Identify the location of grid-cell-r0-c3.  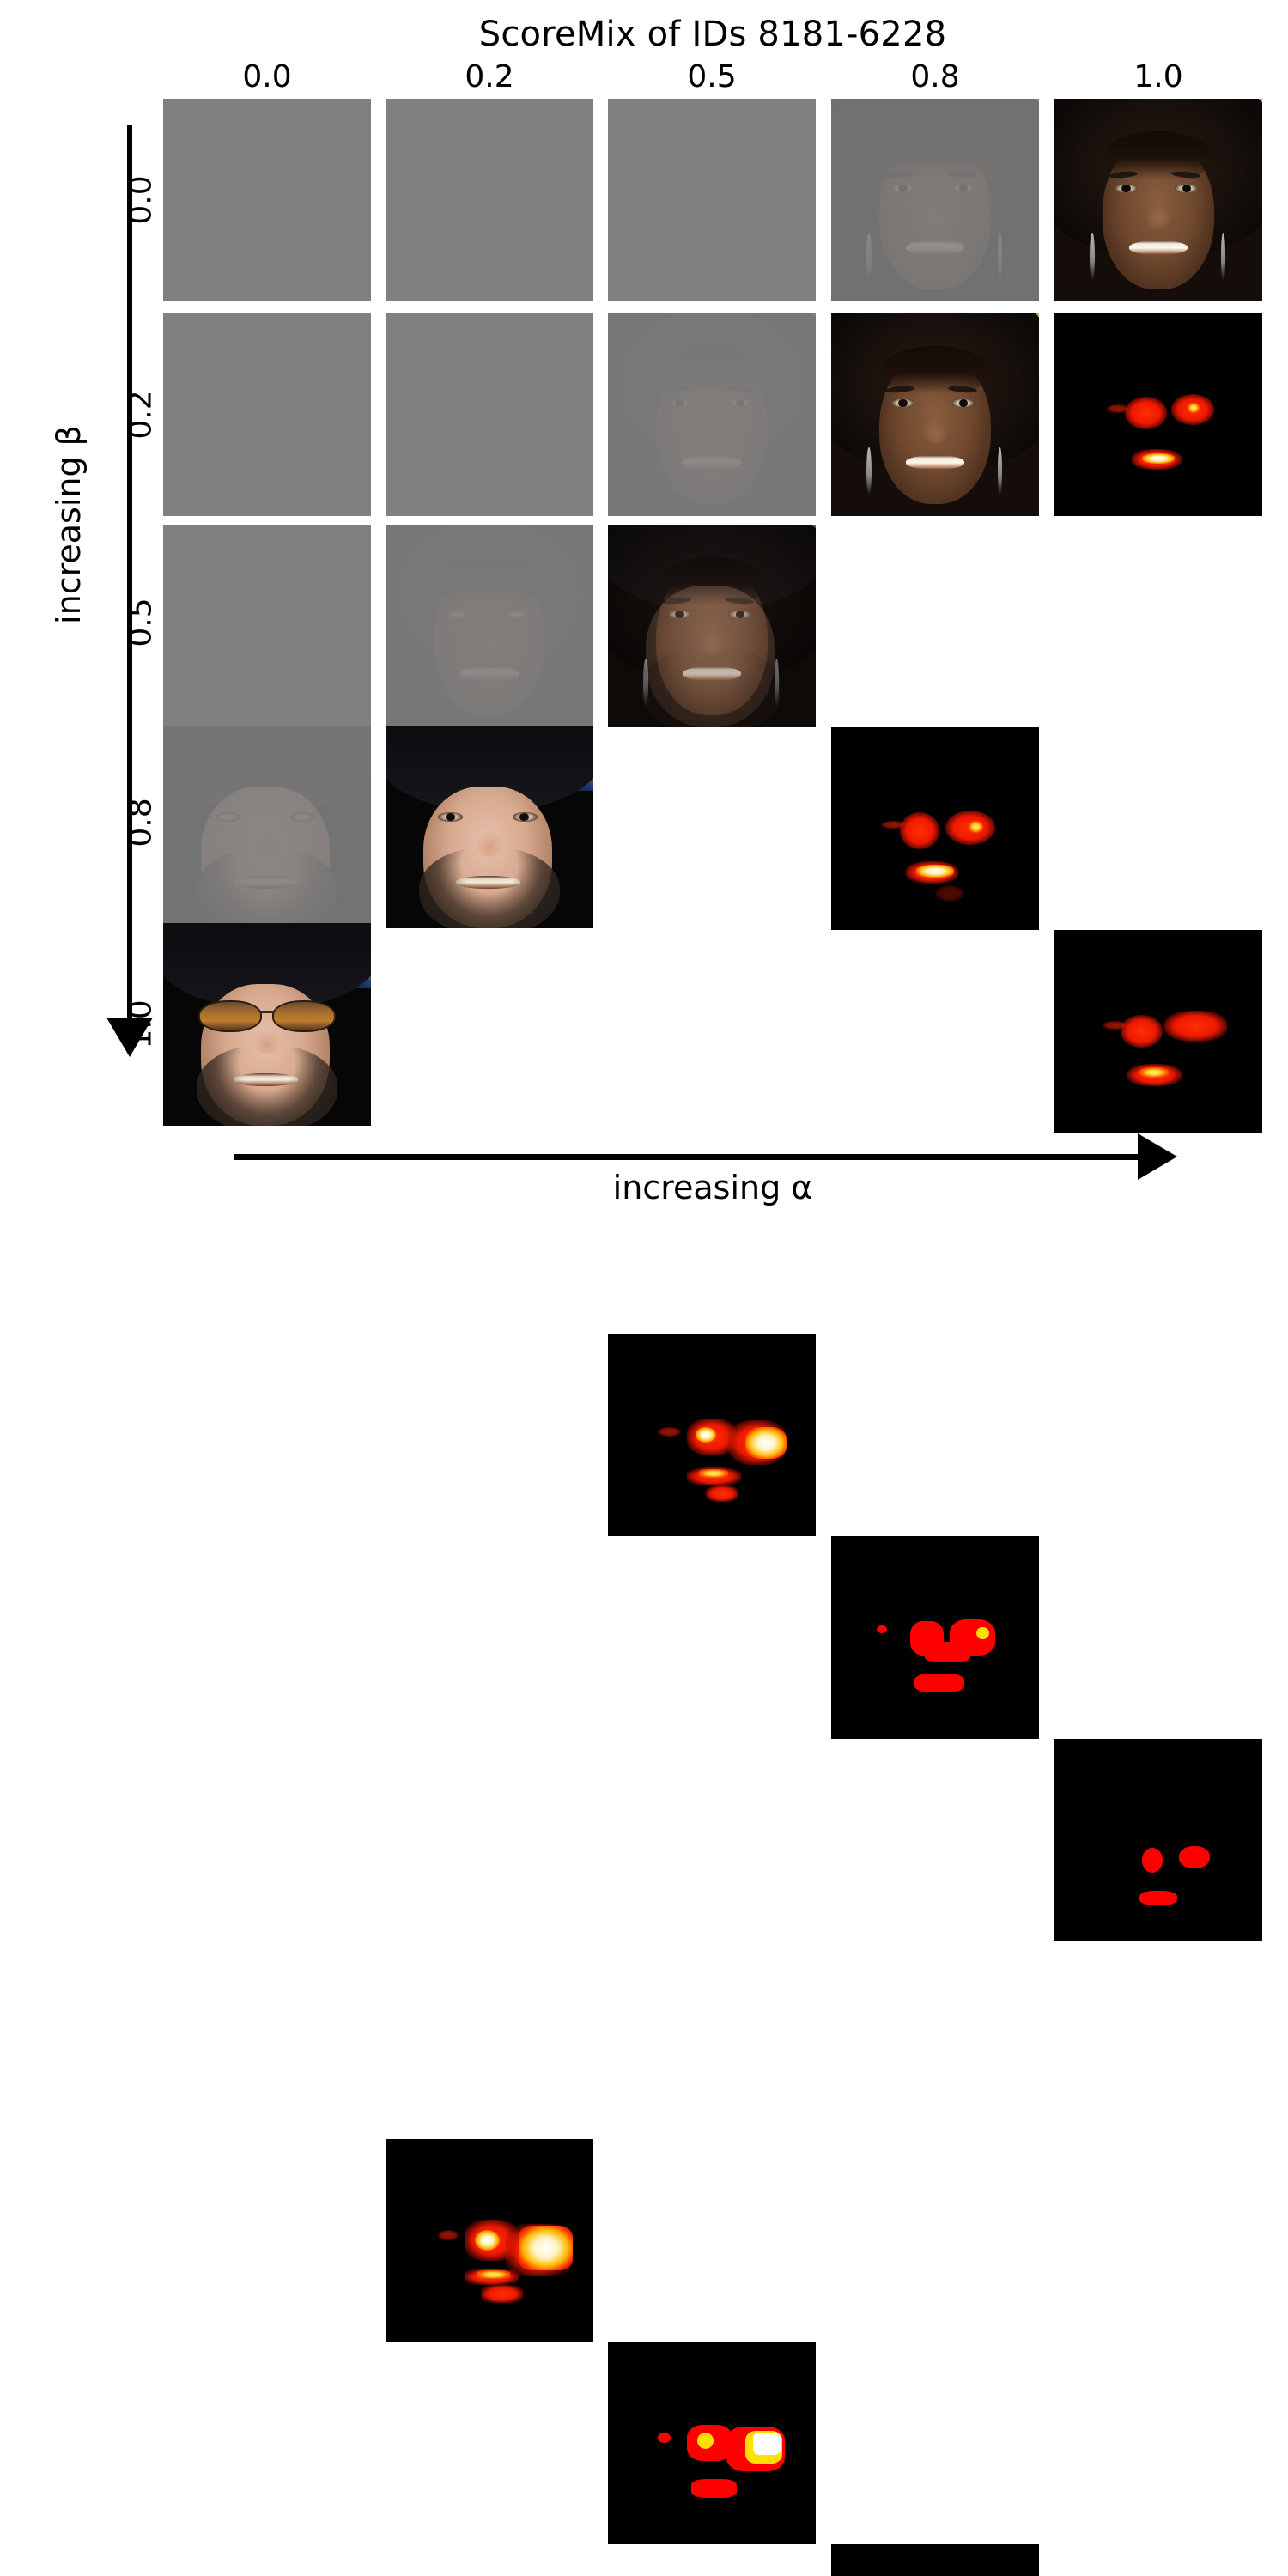
(935, 200).